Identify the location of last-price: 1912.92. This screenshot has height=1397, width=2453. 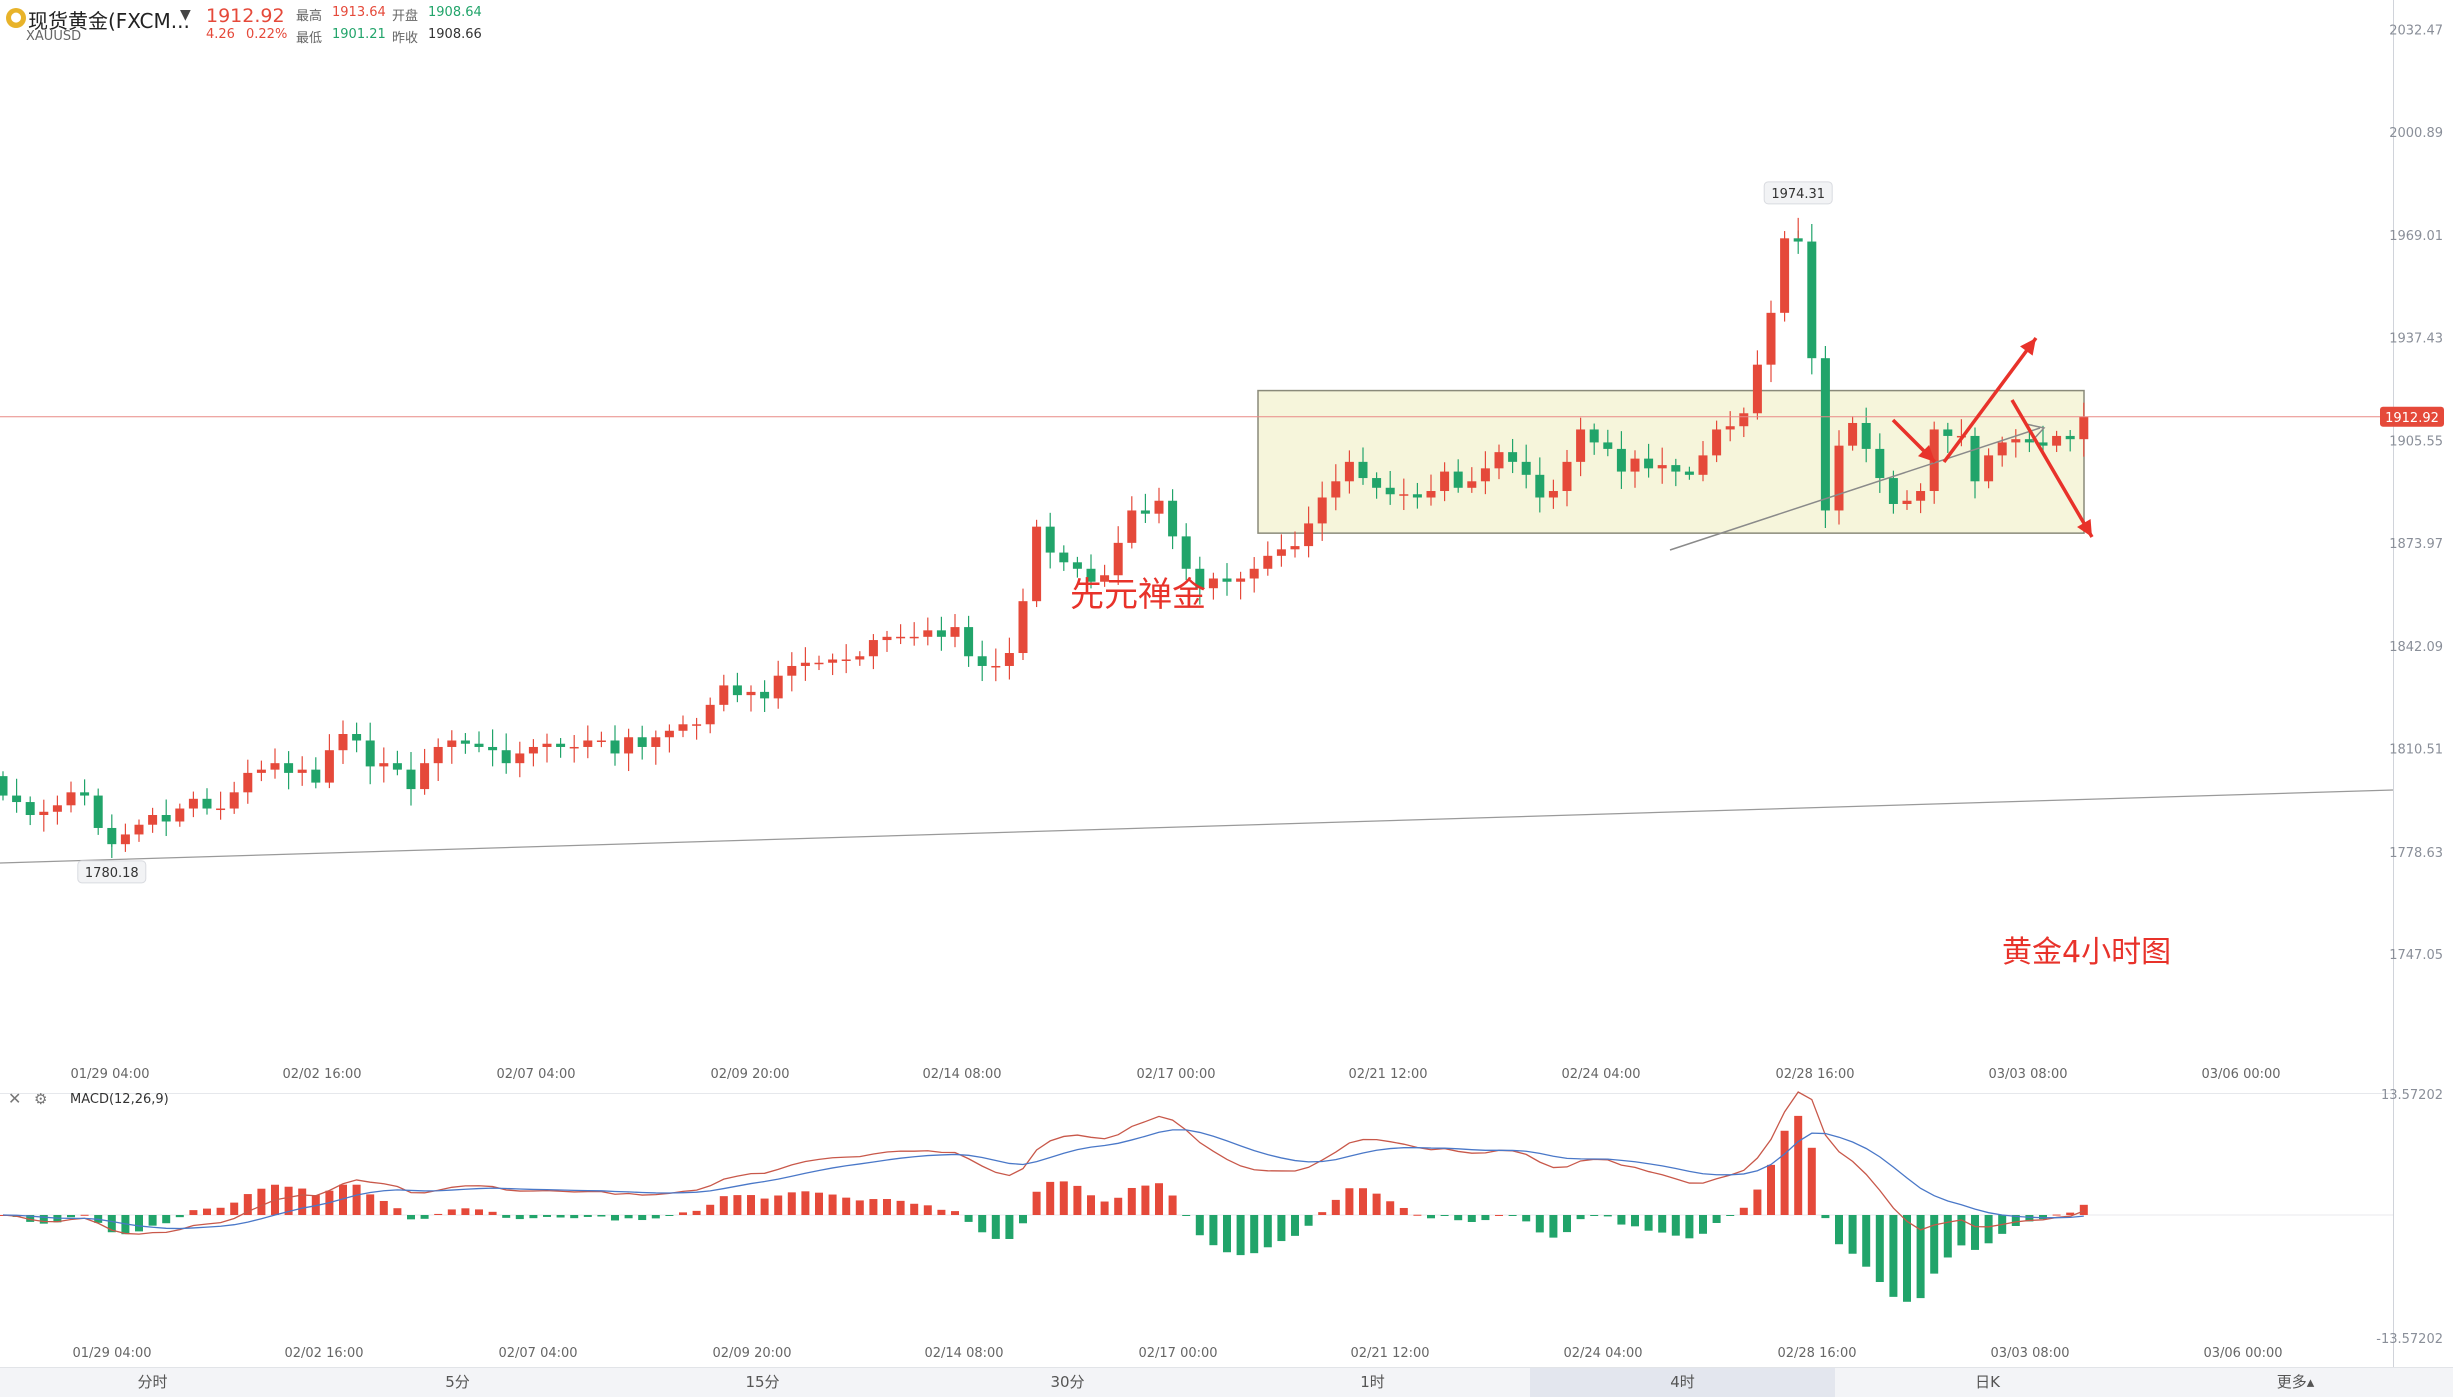
(245, 16).